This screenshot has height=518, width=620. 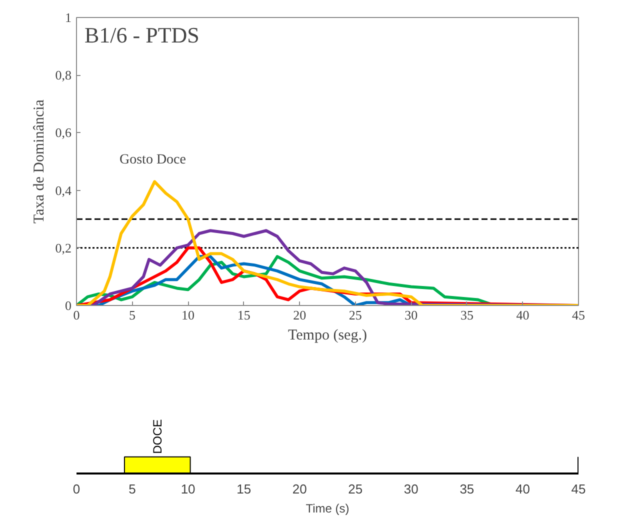 I want to click on y-tick-label: 1, so click(x=68, y=17).